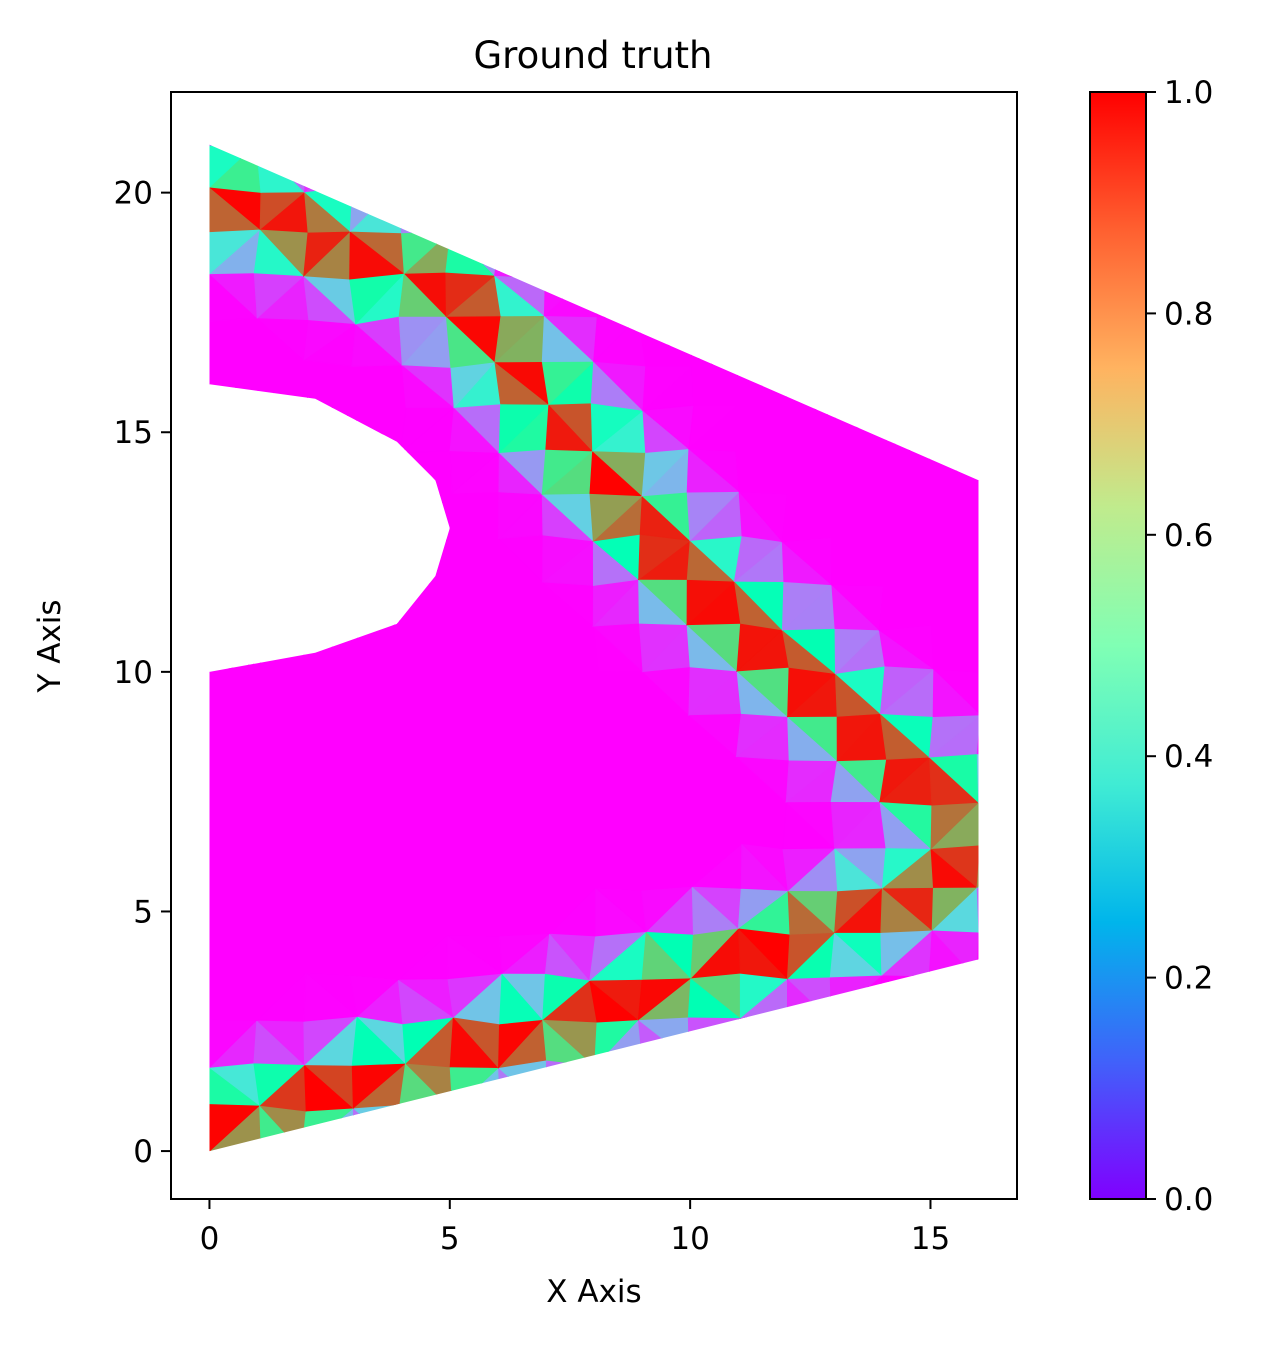  What do you see at coordinates (575, 1228) in the screenshot?
I see `x-axis: 0 5 10 15` at bounding box center [575, 1228].